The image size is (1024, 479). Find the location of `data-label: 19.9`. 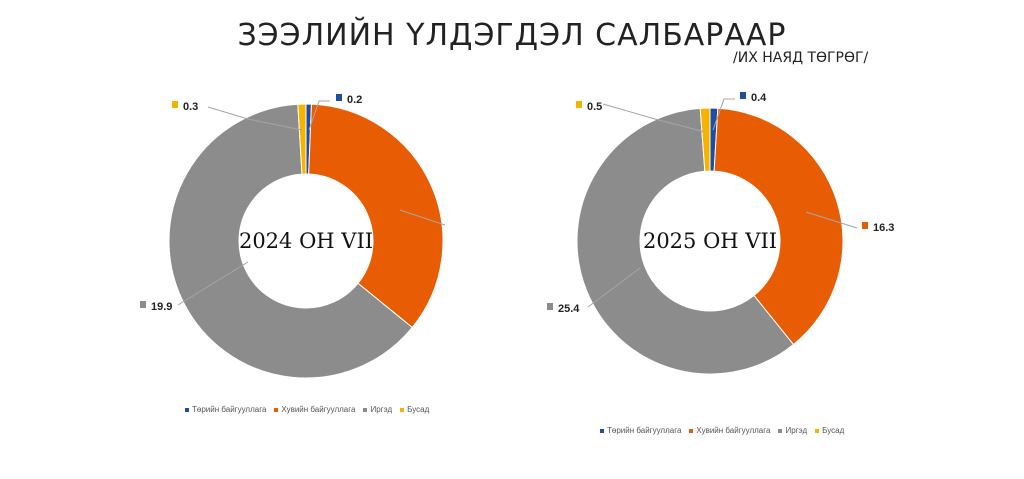

data-label: 19.9 is located at coordinates (161, 307).